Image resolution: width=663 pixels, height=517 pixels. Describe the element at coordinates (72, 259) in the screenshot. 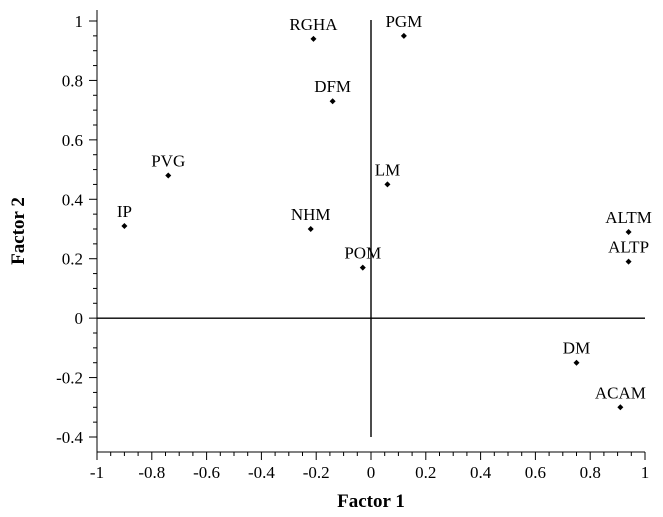

I see `y-tick-label: 0.2` at that location.